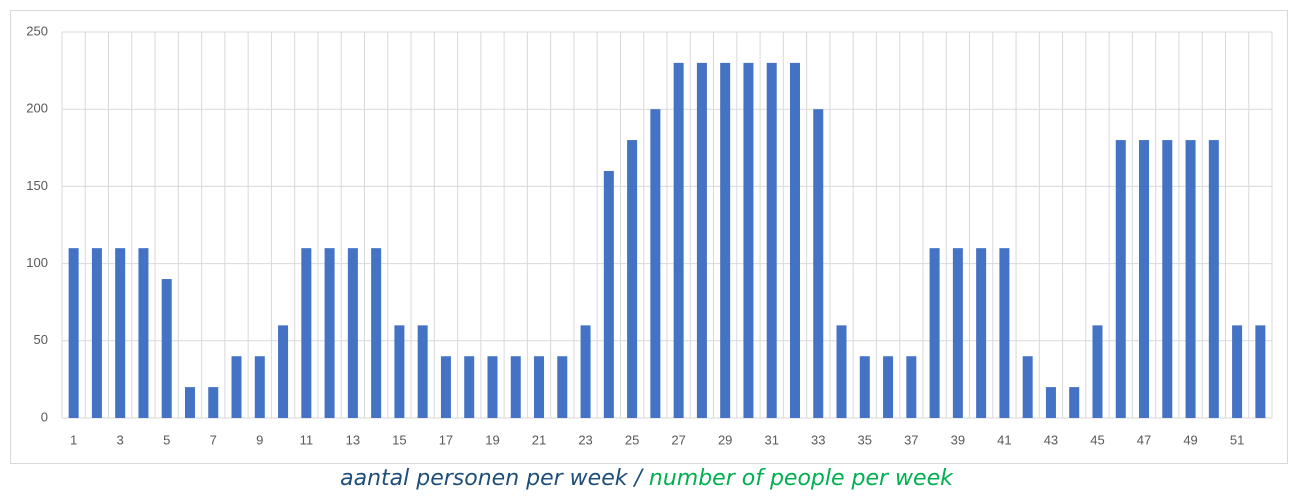  Describe the element at coordinates (446, 439) in the screenshot. I see `x-tick-label: 17` at that location.